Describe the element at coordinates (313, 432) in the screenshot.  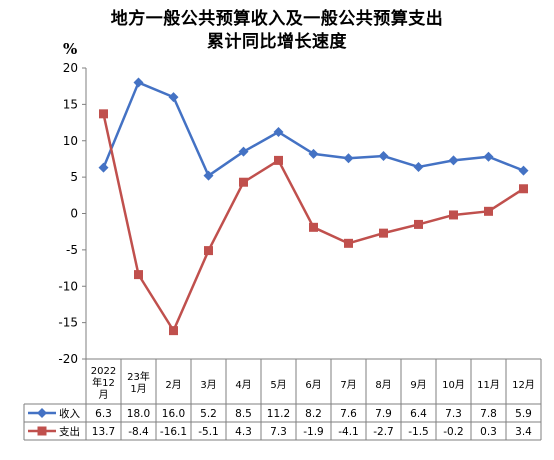
I see `table-value-cell: -1.9` at that location.